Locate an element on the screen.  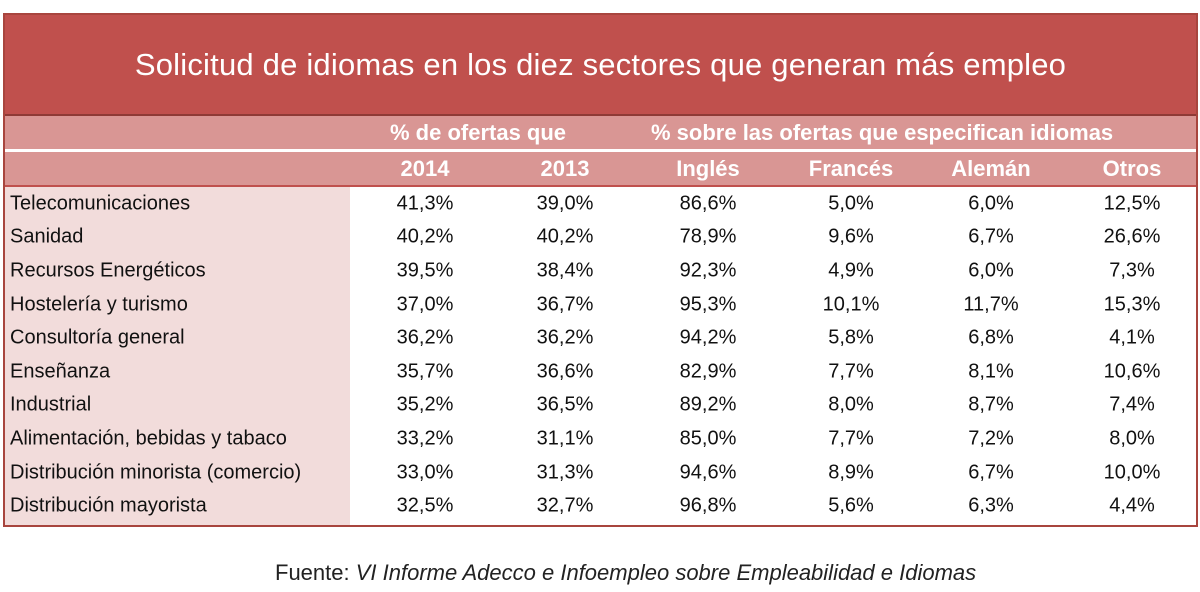
value-cell: 78,9% is located at coordinates (708, 236).